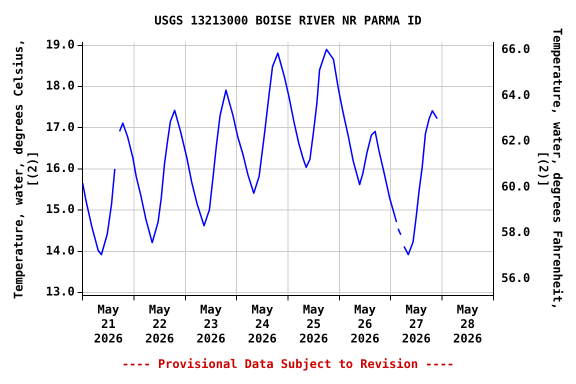  What do you see at coordinates (60, 250) in the screenshot?
I see `y-tick-label: 14.0` at bounding box center [60, 250].